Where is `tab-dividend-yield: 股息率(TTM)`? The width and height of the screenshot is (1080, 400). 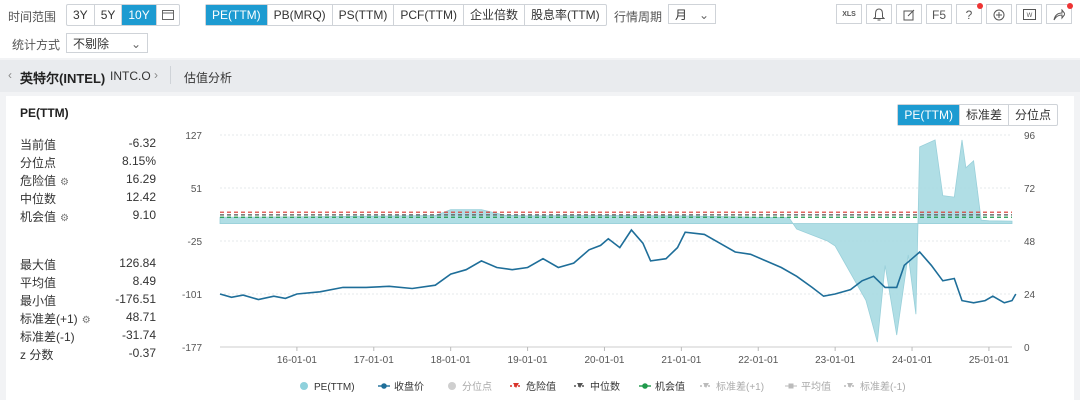
tab-dividend-yield: 股息率(TTM) is located at coordinates (565, 15).